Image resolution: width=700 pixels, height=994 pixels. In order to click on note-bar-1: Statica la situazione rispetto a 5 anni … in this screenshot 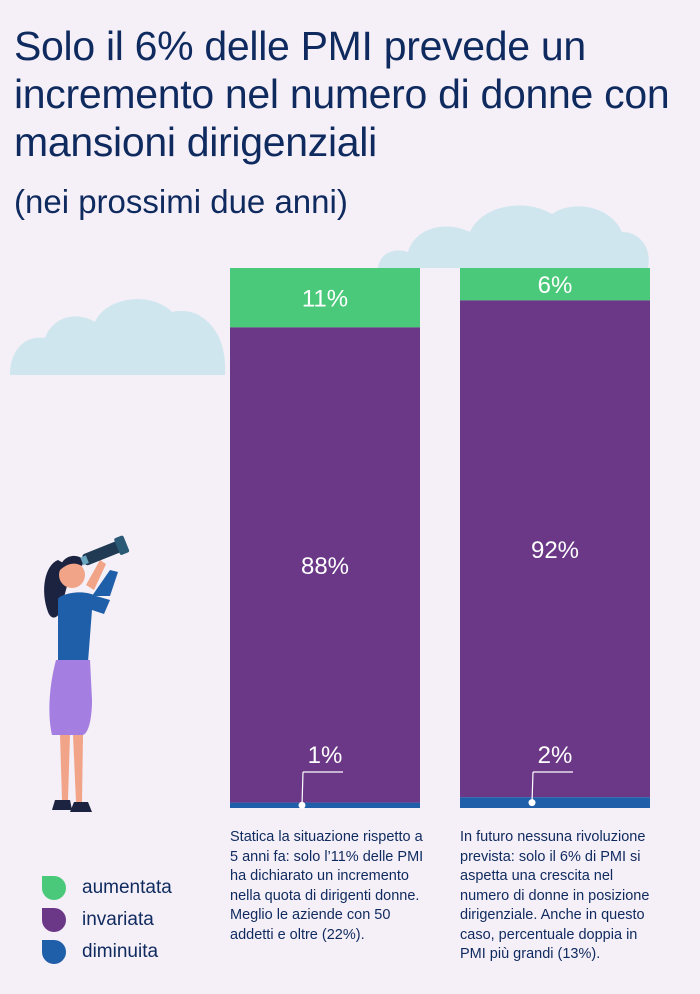, I will do `click(327, 886)`.